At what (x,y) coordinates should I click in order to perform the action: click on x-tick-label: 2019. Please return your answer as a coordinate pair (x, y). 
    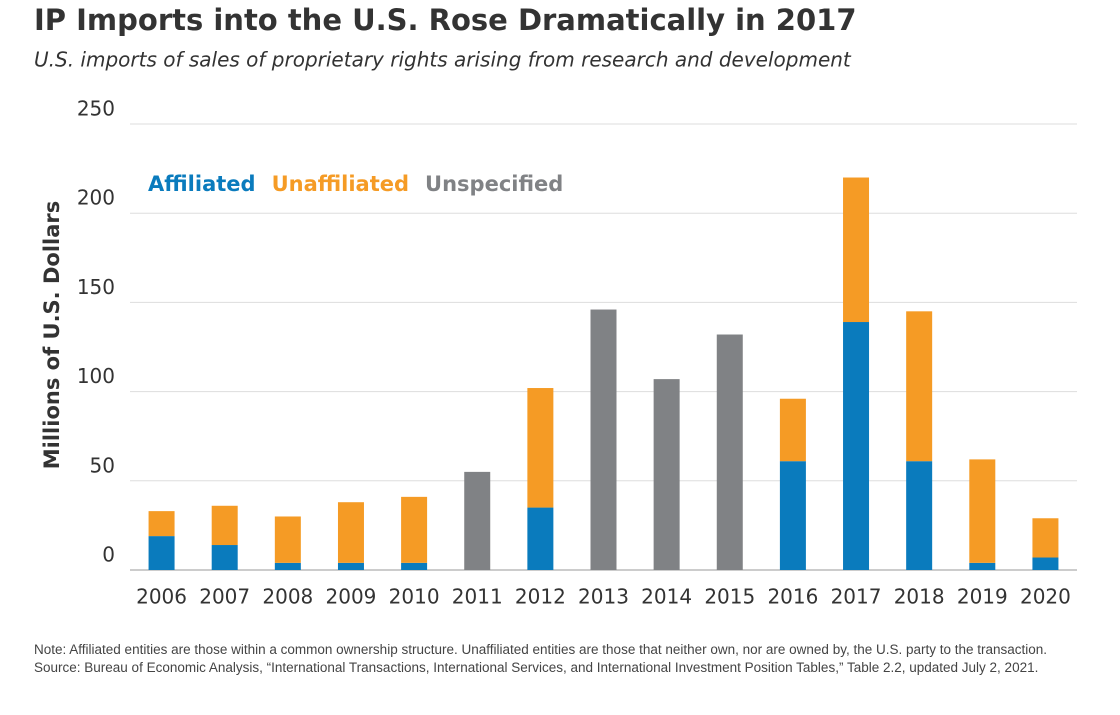
    Looking at the image, I should click on (982, 597).